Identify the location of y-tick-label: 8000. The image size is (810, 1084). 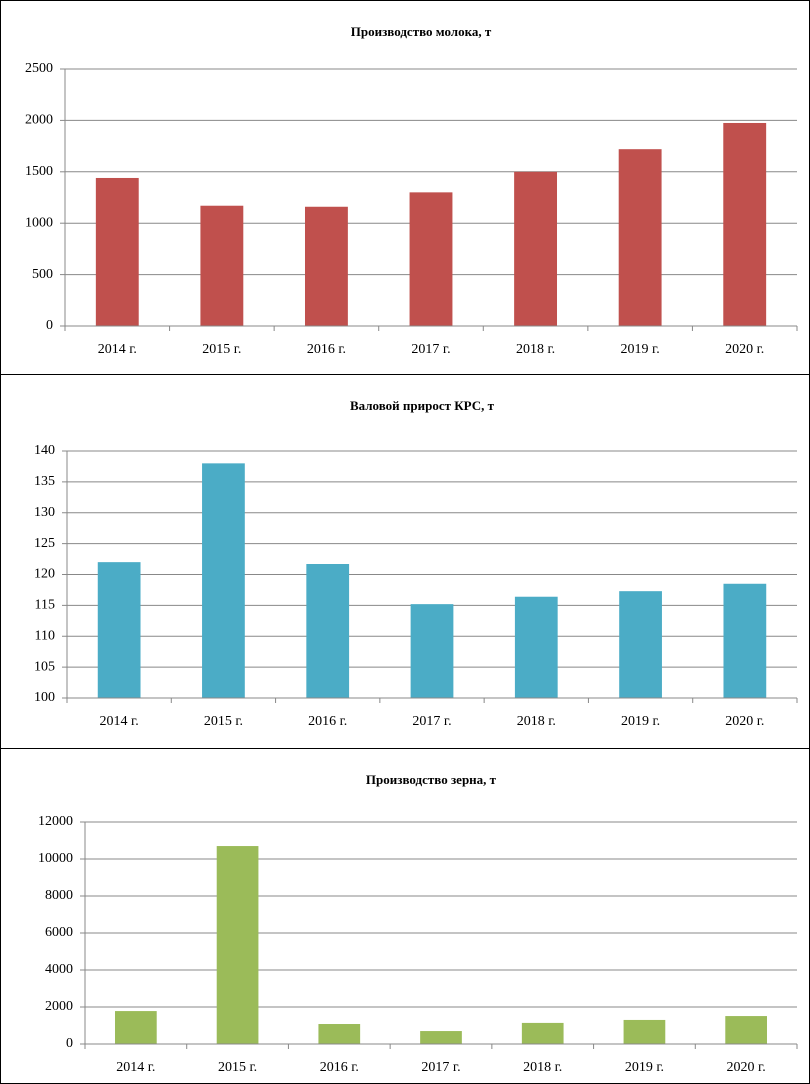
(59, 895).